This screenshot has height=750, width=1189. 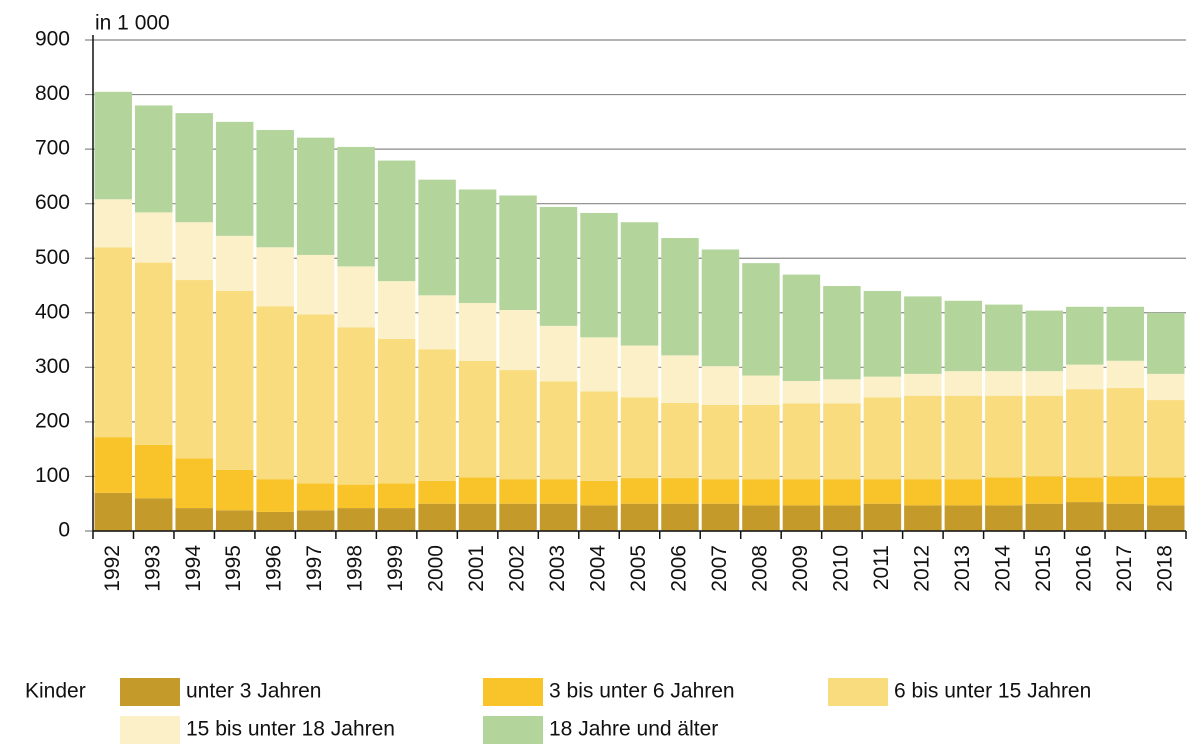 I want to click on legend-title: Kinder, so click(x=55, y=691).